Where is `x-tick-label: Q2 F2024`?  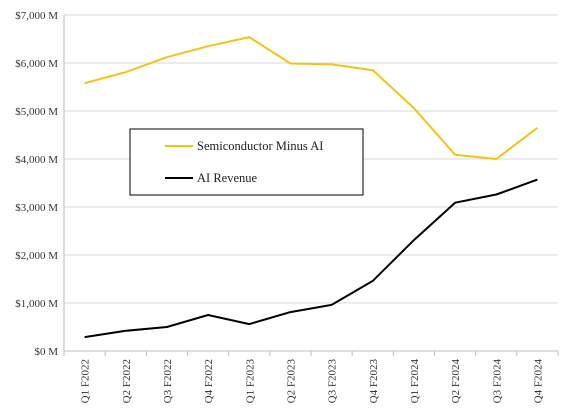 x-tick-label: Q2 F2024 is located at coordinates (456, 381).